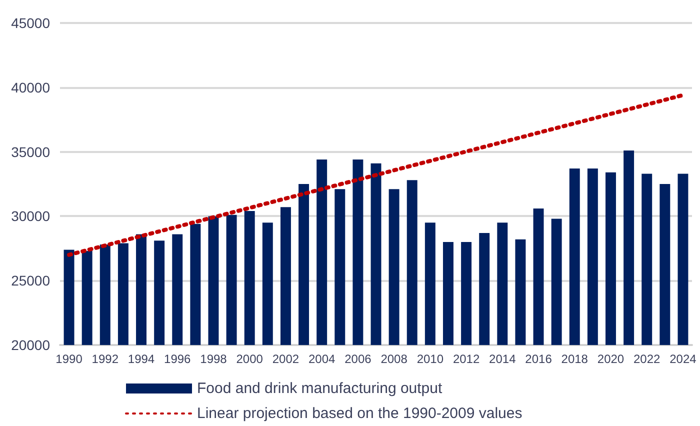 The image size is (700, 426). What do you see at coordinates (358, 359) in the screenshot?
I see `x-tick-label: 2006` at bounding box center [358, 359].